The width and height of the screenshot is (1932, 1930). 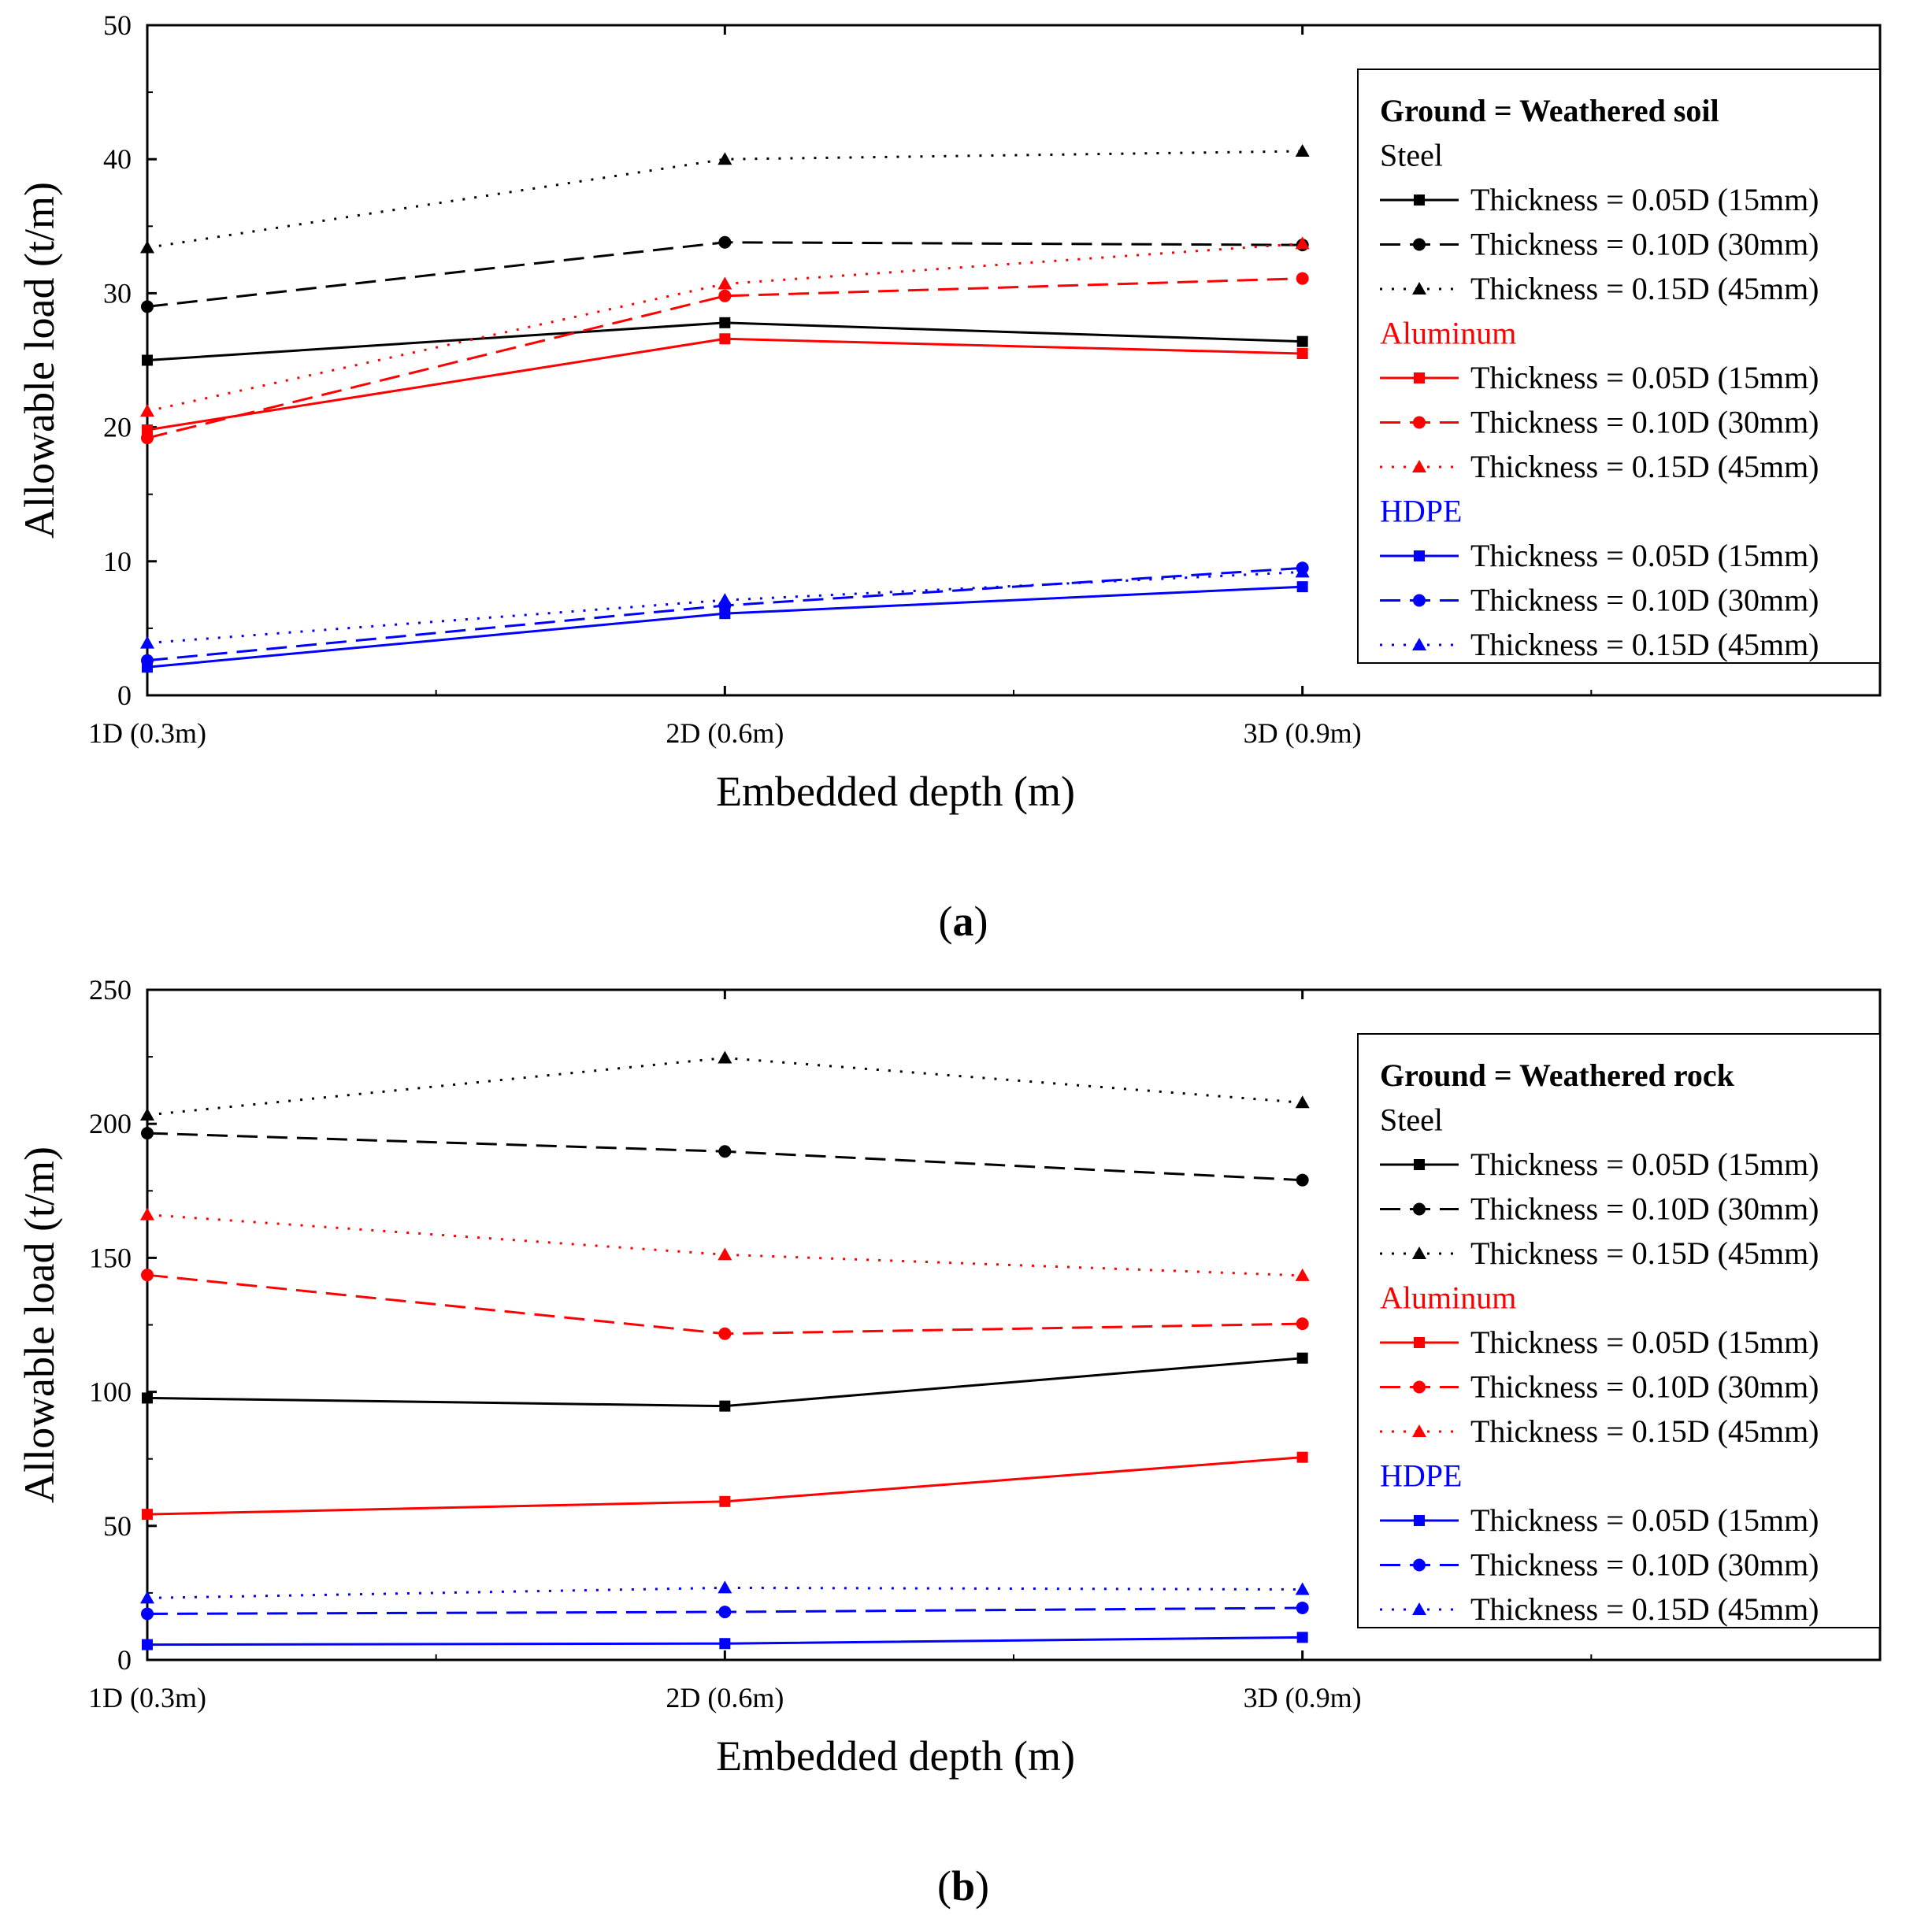 I want to click on y-tick-label: 250, so click(x=111, y=990).